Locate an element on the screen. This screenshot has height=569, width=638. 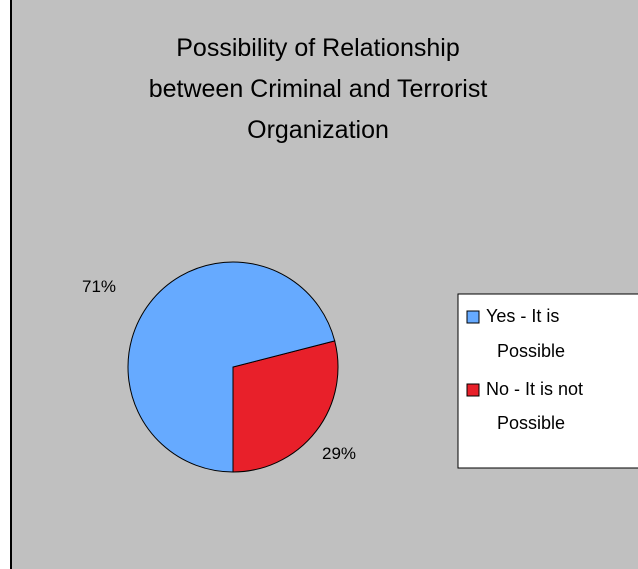
chart-title-line-2: between Criminal and Terrorist is located at coordinates (318, 89).